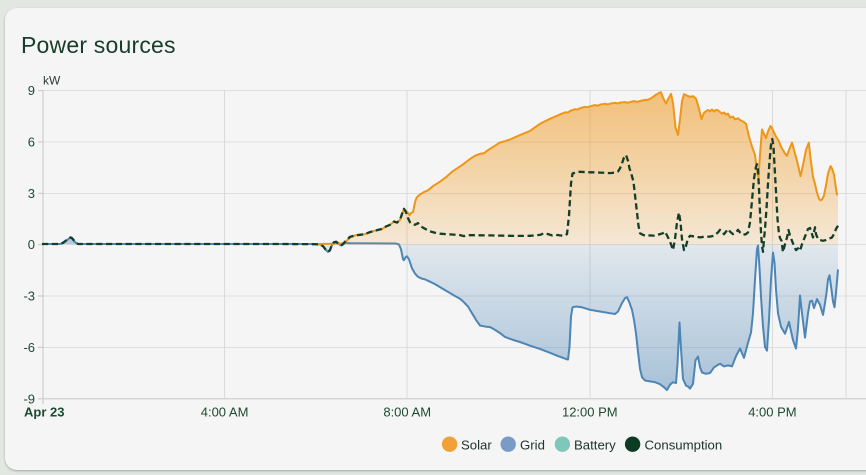 The image size is (866, 475). What do you see at coordinates (31, 244) in the screenshot?
I see `svg-text: 0` at bounding box center [31, 244].